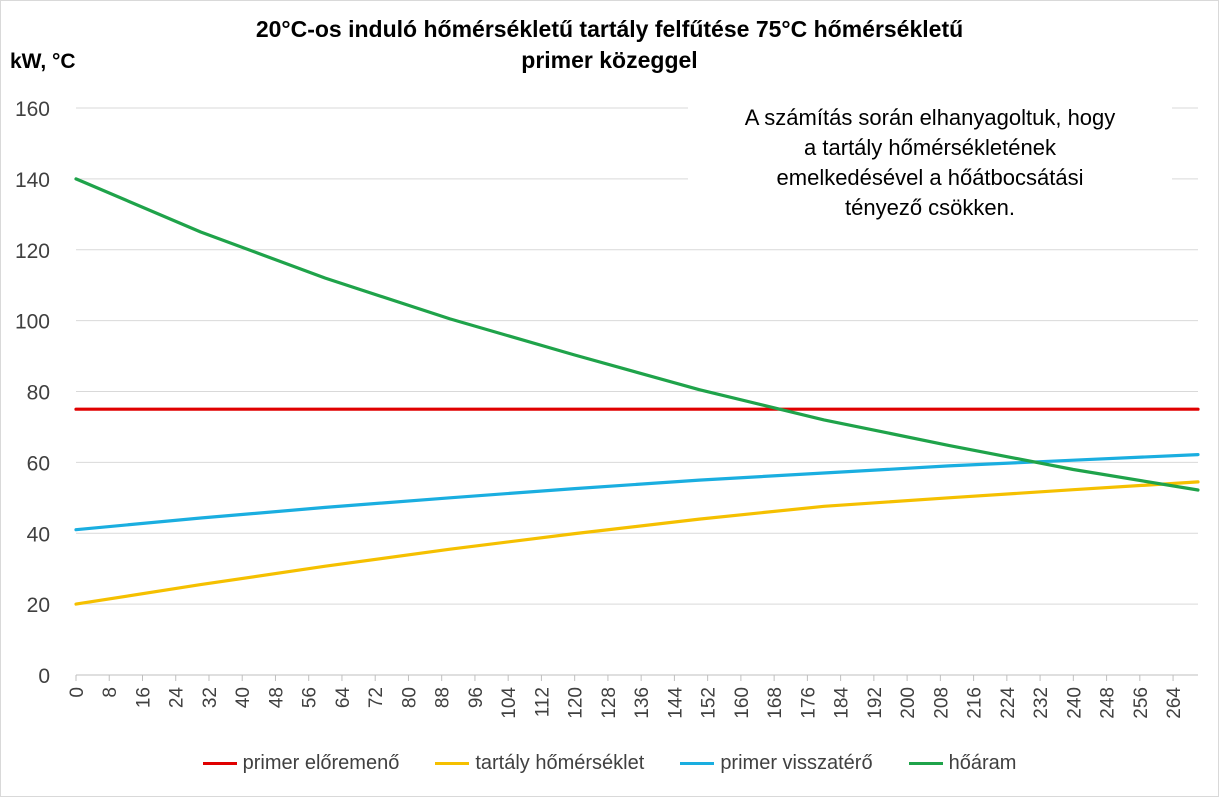 This screenshot has height=797, width=1219. Describe the element at coordinates (982, 763) in the screenshot. I see `legend-label: hőáram` at that location.